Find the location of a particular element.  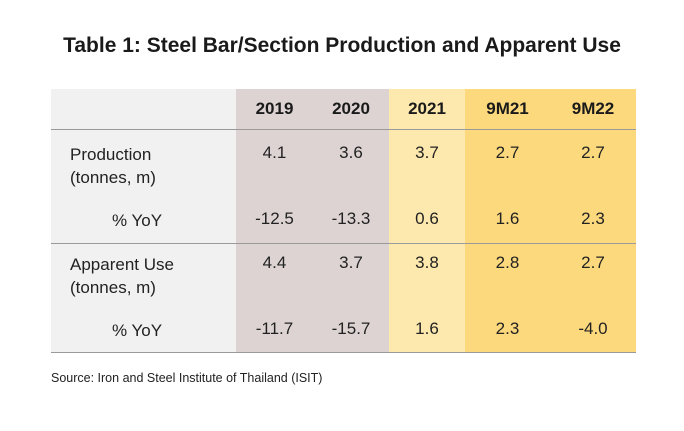

cell-apparent-use-2020: 3.7 is located at coordinates (351, 262).